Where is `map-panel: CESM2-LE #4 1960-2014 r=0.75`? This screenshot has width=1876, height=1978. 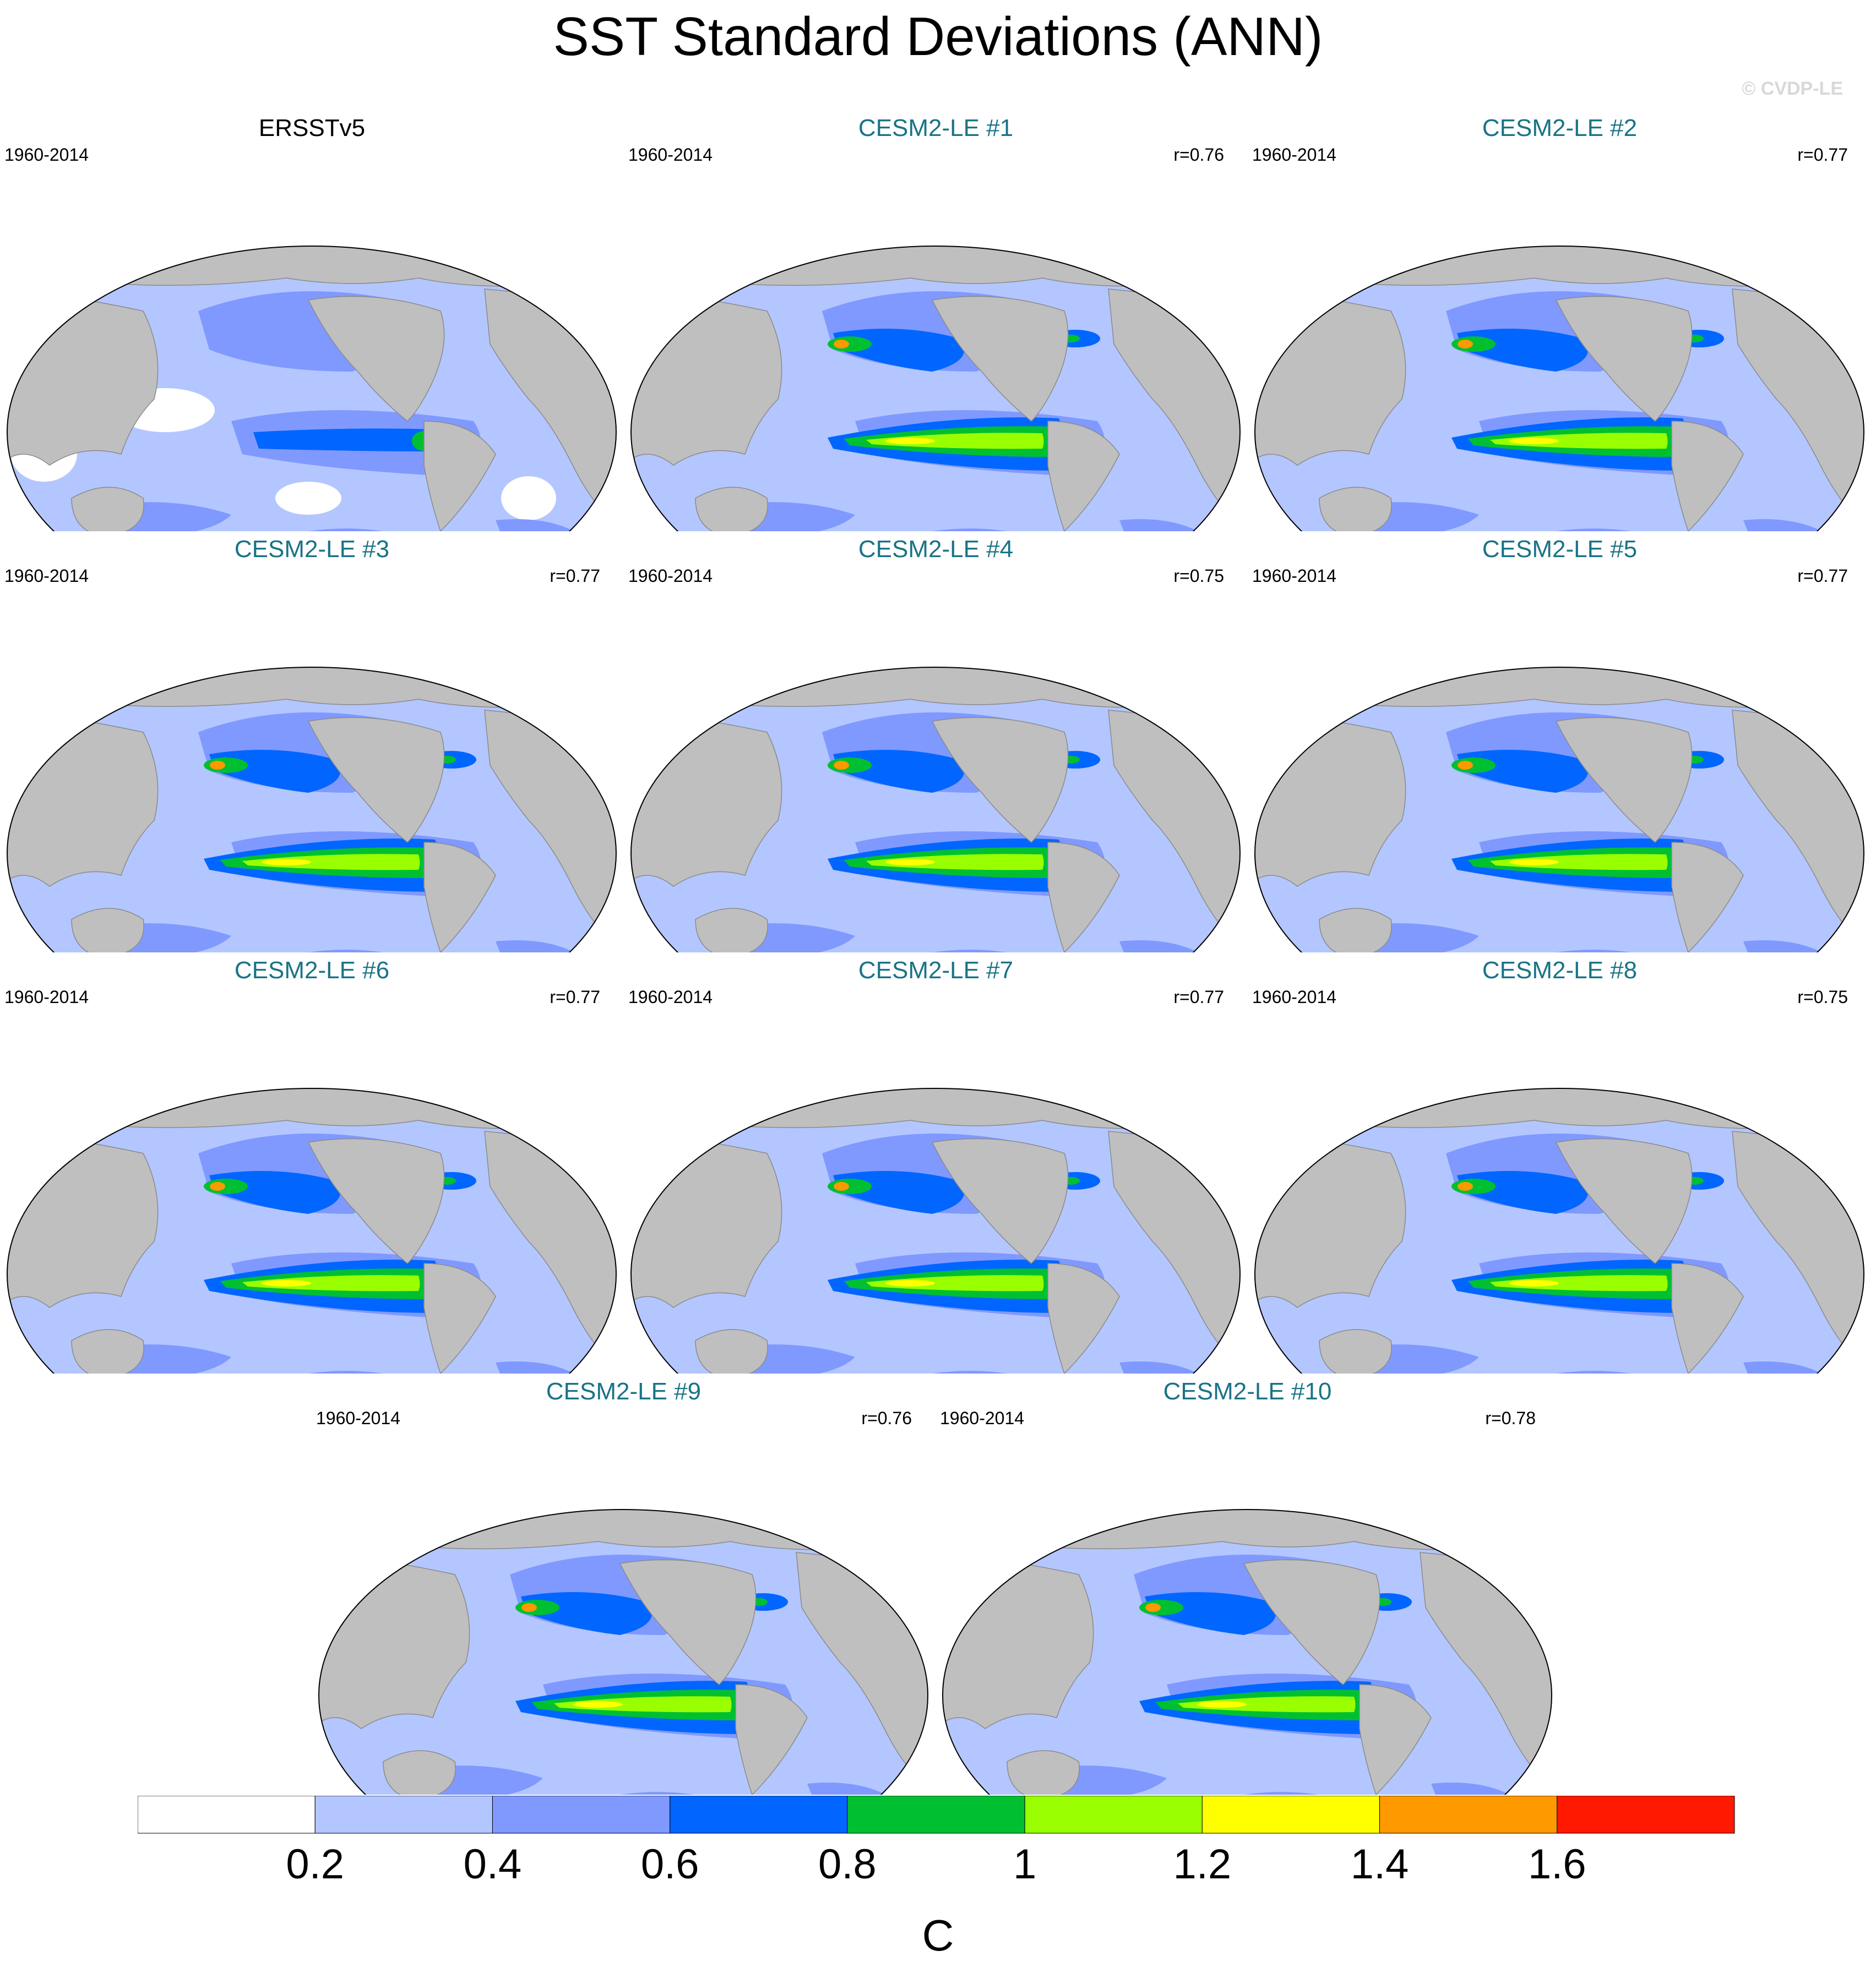 map-panel: CESM2-LE #4 1960-2014 r=0.75 is located at coordinates (936, 743).